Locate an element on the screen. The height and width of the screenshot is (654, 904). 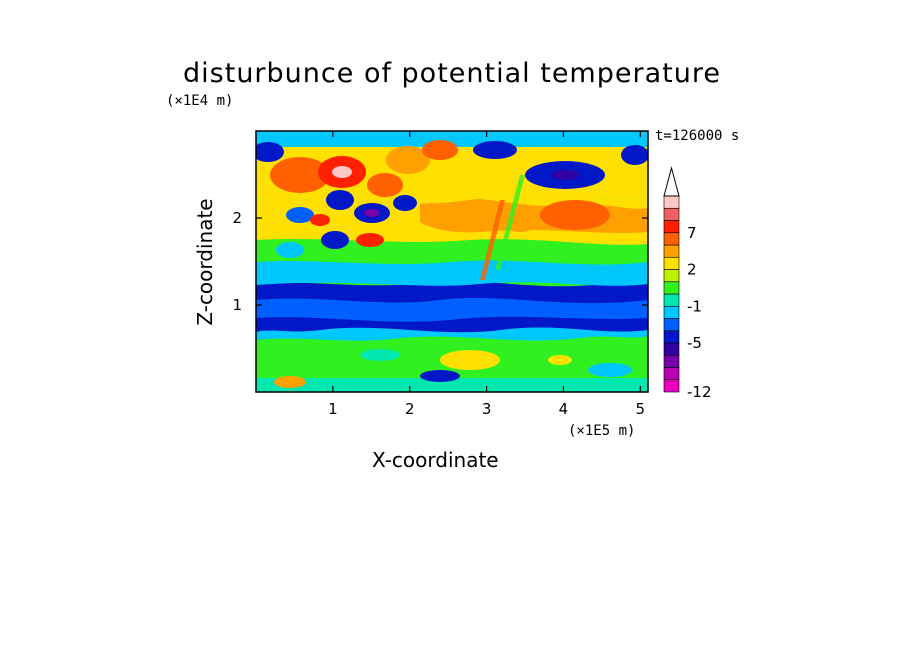
y-tick-label: 1 is located at coordinates (237, 305).